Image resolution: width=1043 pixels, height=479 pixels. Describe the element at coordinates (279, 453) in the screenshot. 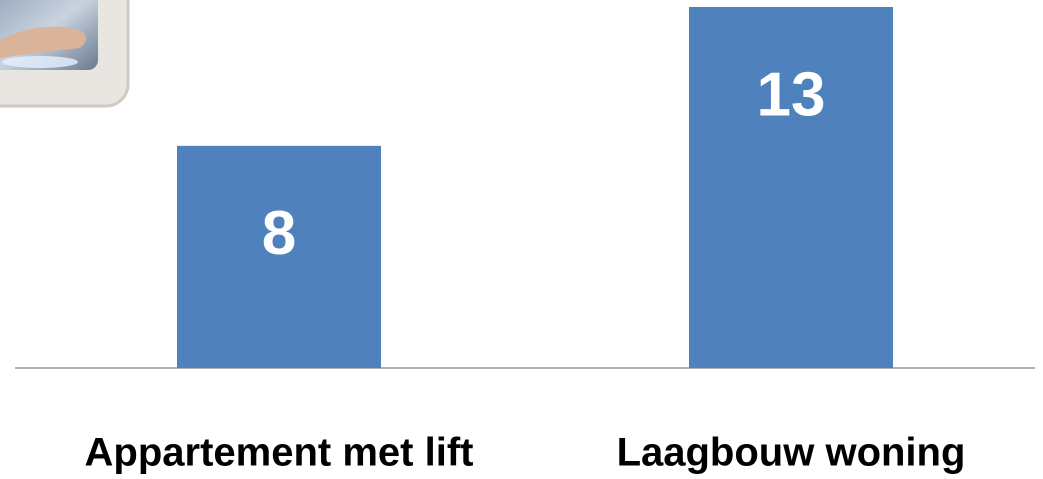

I see `x-tick-label: Appartement met lift` at that location.